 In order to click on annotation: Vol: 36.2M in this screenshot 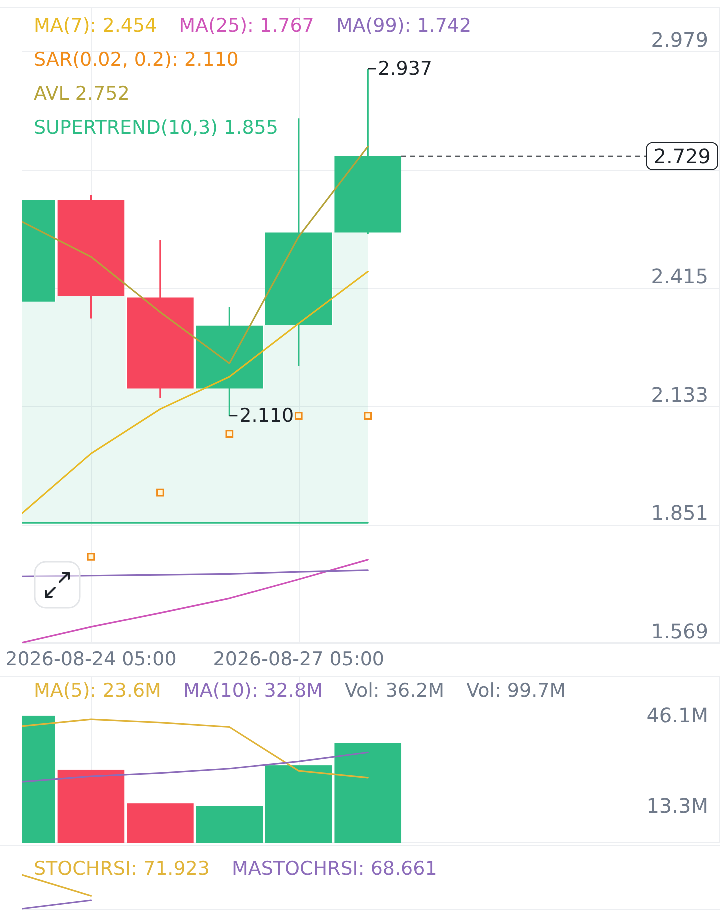, I will do `click(394, 691)`.